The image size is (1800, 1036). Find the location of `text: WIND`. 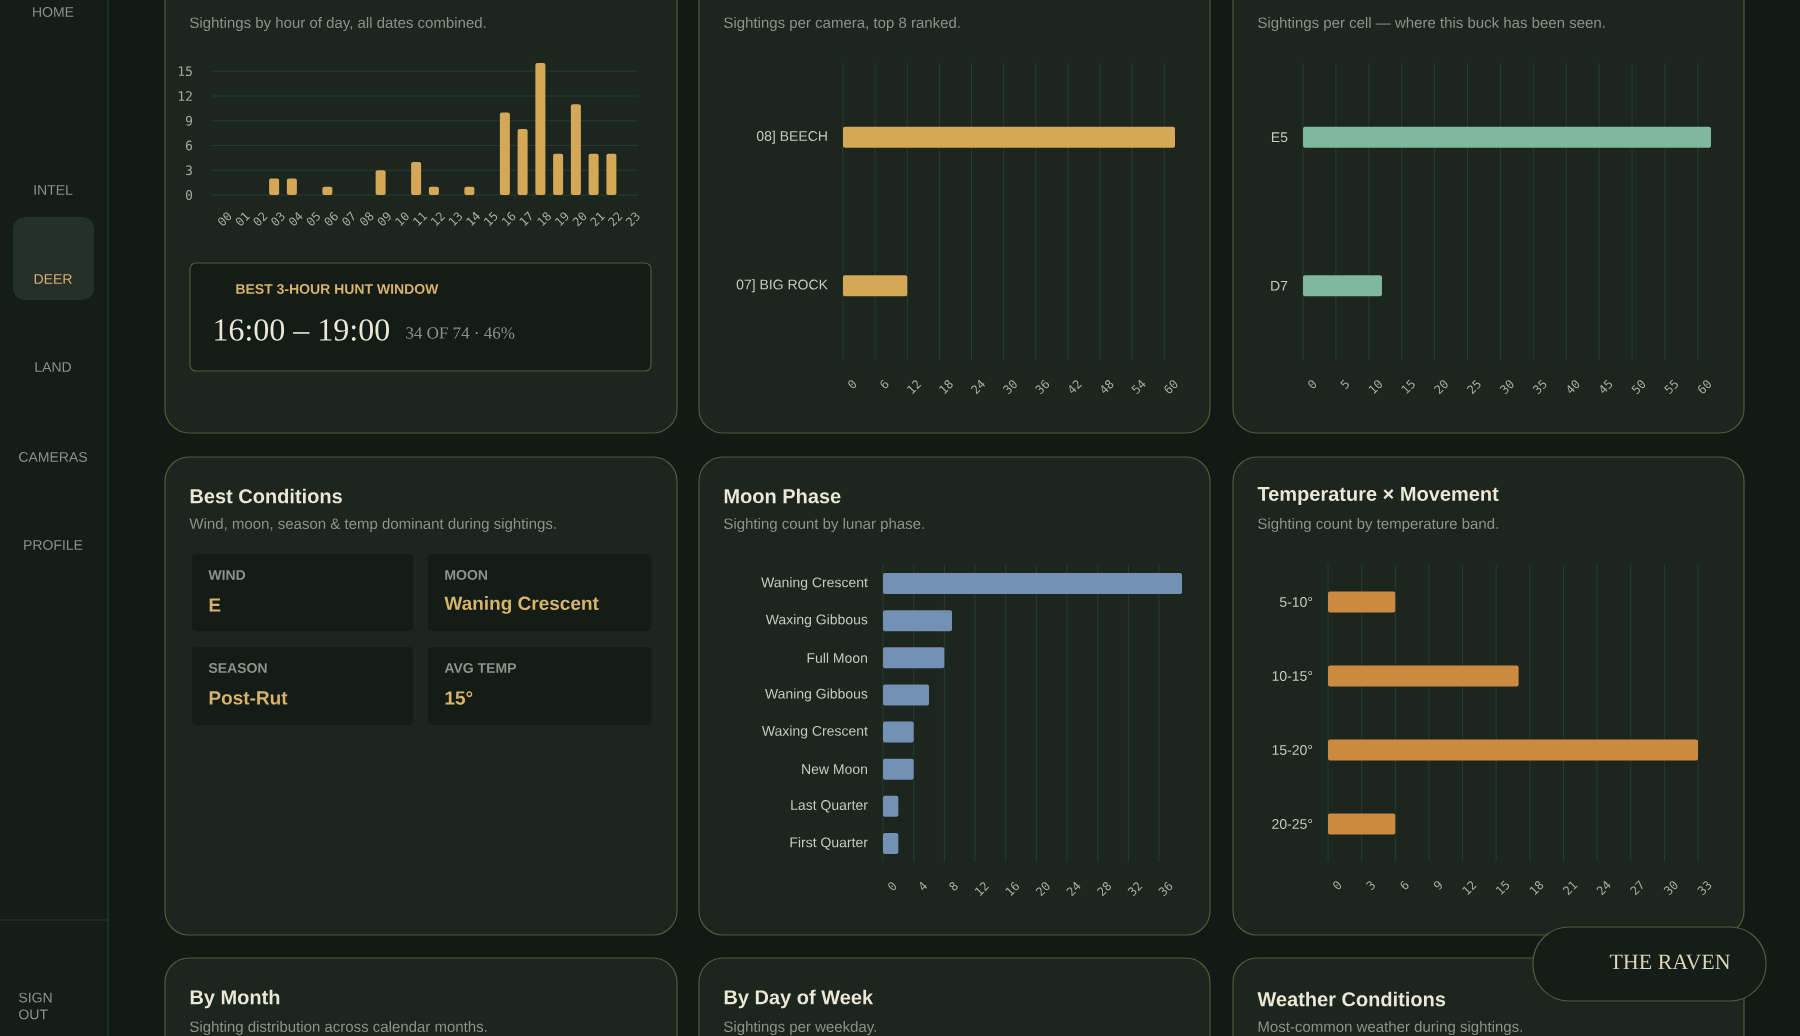

text: WIND is located at coordinates (227, 575).